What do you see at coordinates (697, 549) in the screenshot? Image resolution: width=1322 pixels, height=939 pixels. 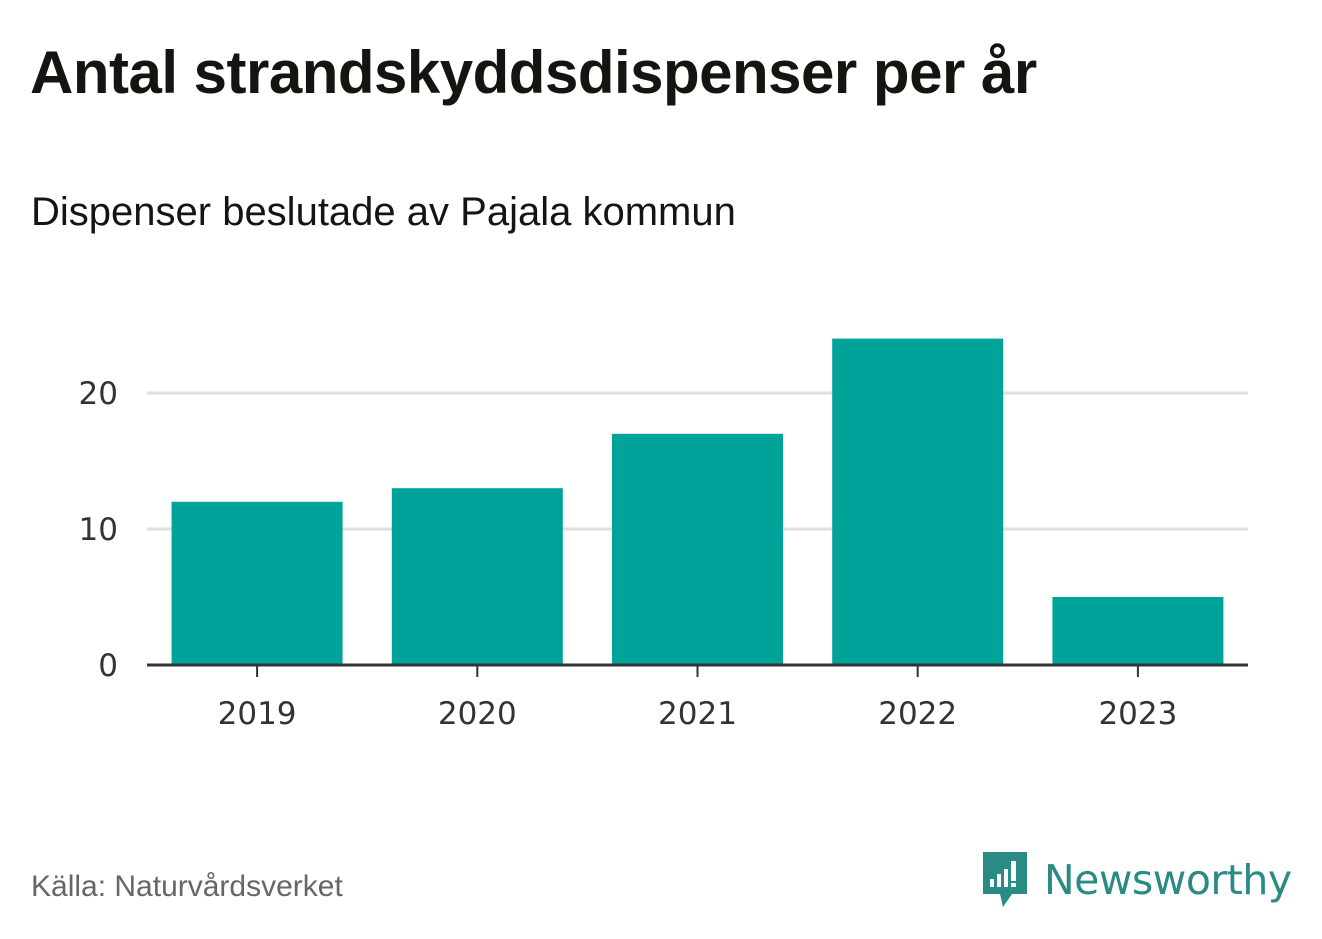 I see `bar-2021` at bounding box center [697, 549].